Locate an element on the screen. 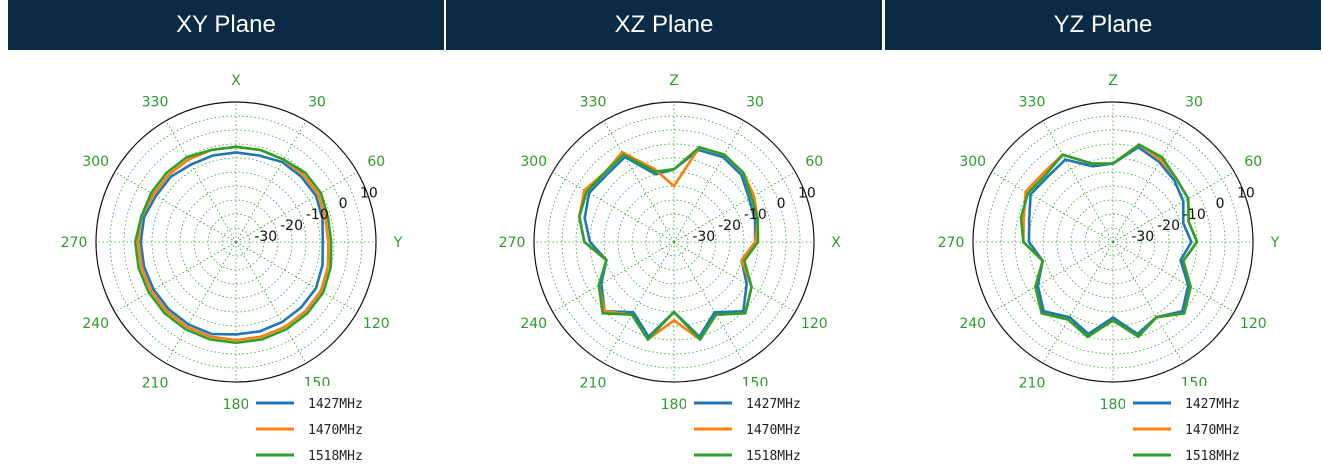  xy-plane-title: XY Plane is located at coordinates (226, 25).